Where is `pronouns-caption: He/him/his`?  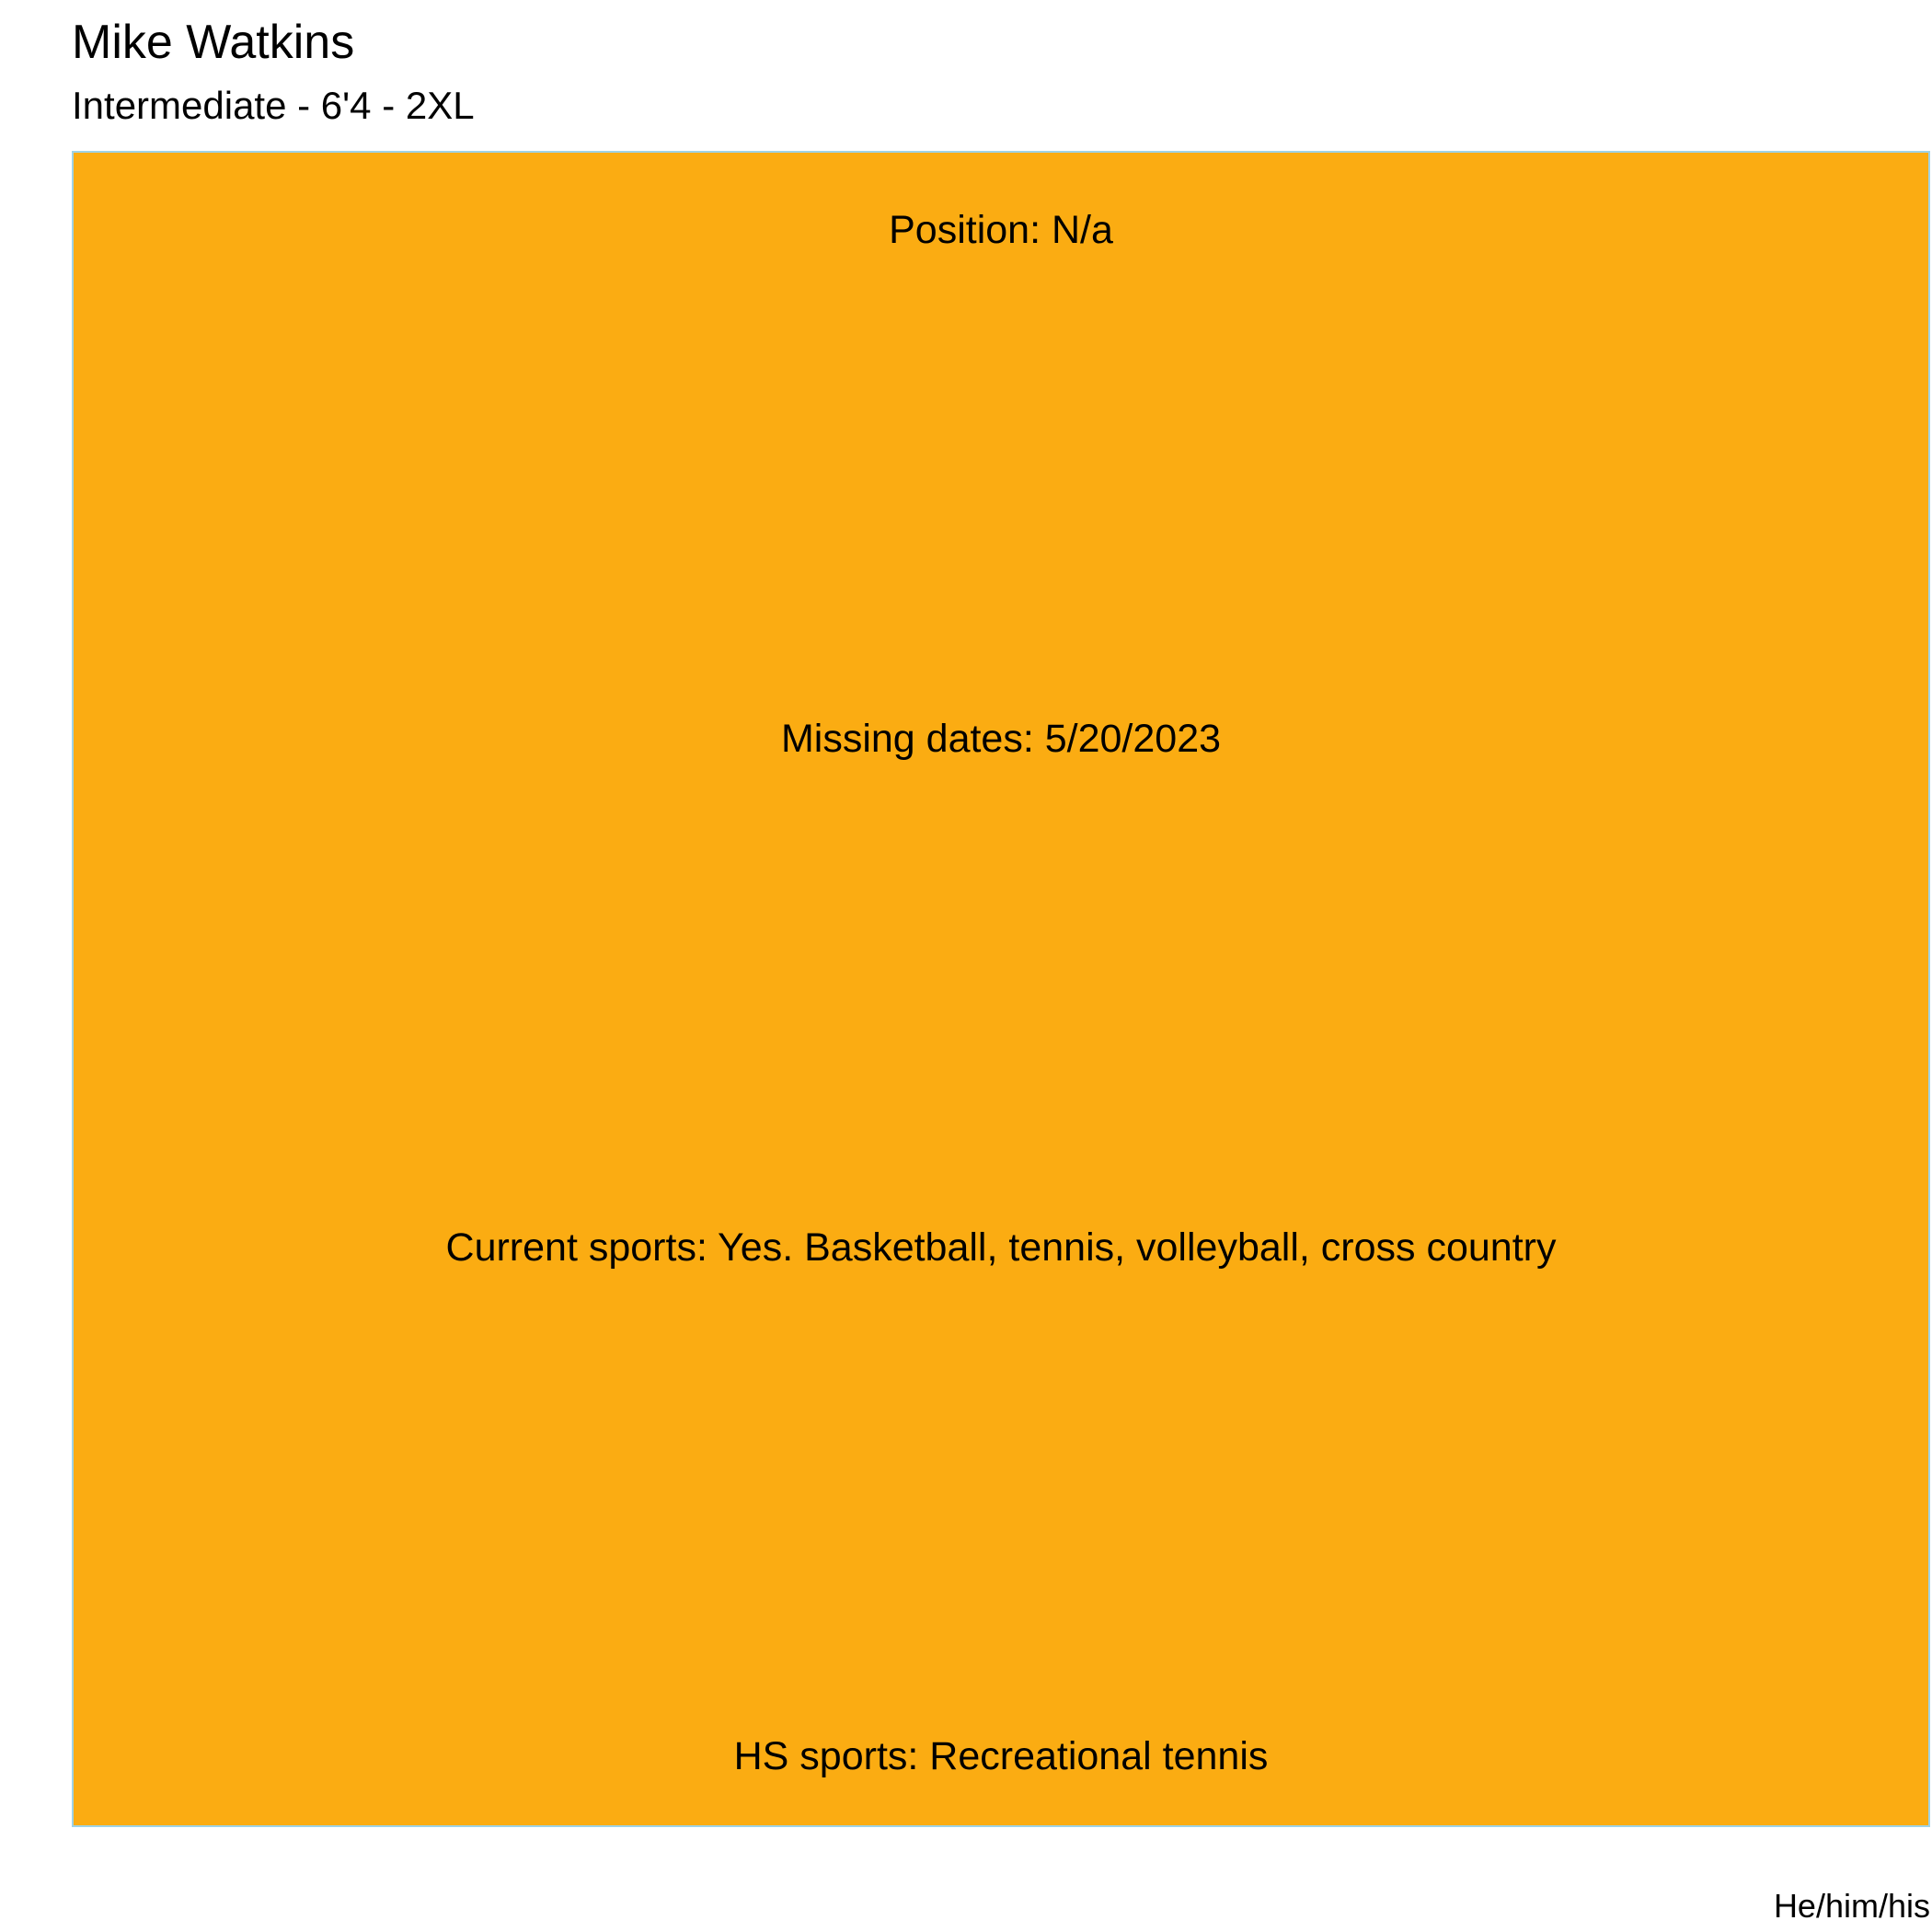 pronouns-caption: He/him/his is located at coordinates (1851, 1906).